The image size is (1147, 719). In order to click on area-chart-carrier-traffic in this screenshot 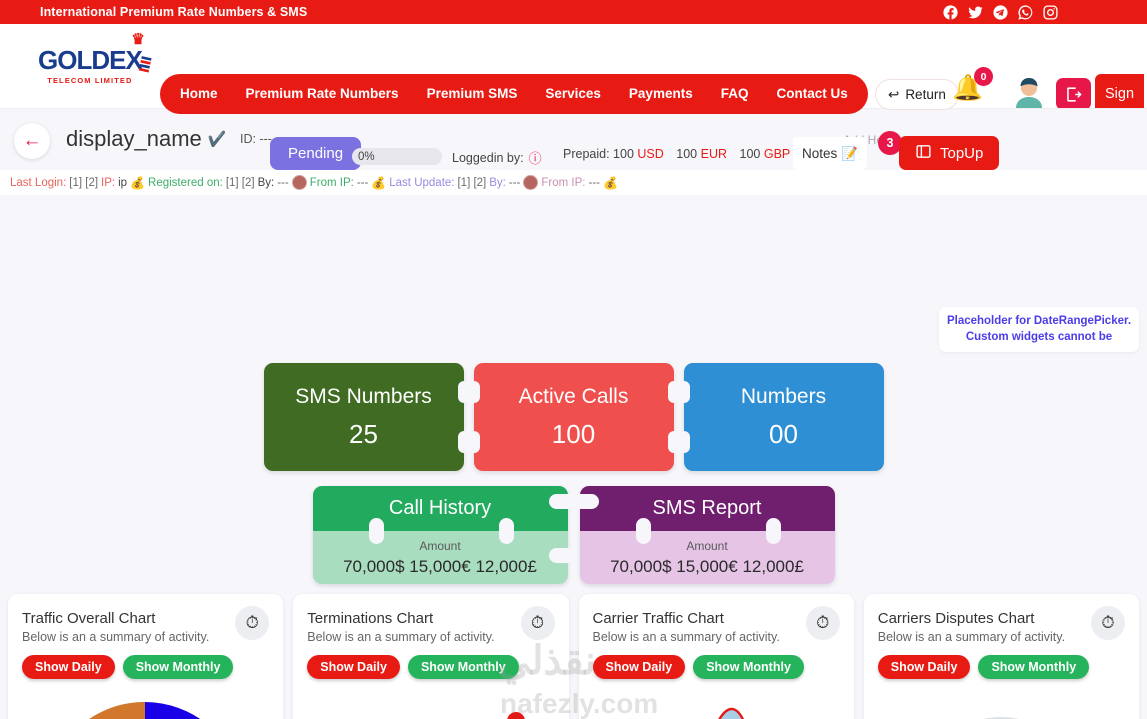, I will do `click(716, 710)`.